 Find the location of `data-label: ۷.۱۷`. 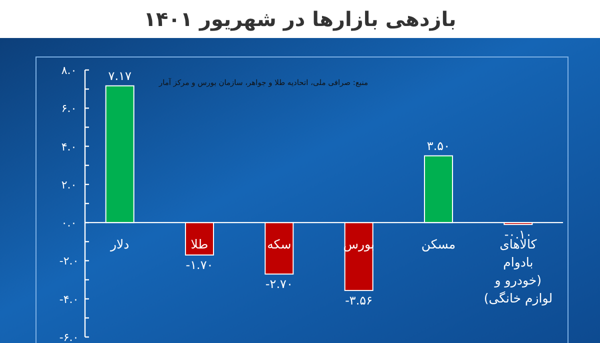

data-label: ۷.۱۷ is located at coordinates (120, 75).